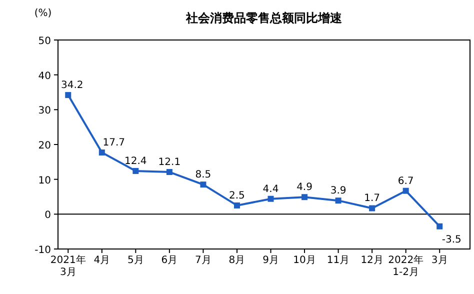 This screenshot has height=294, width=474. What do you see at coordinates (44, 146) in the screenshot?
I see `y-tick-label: 20` at bounding box center [44, 146].